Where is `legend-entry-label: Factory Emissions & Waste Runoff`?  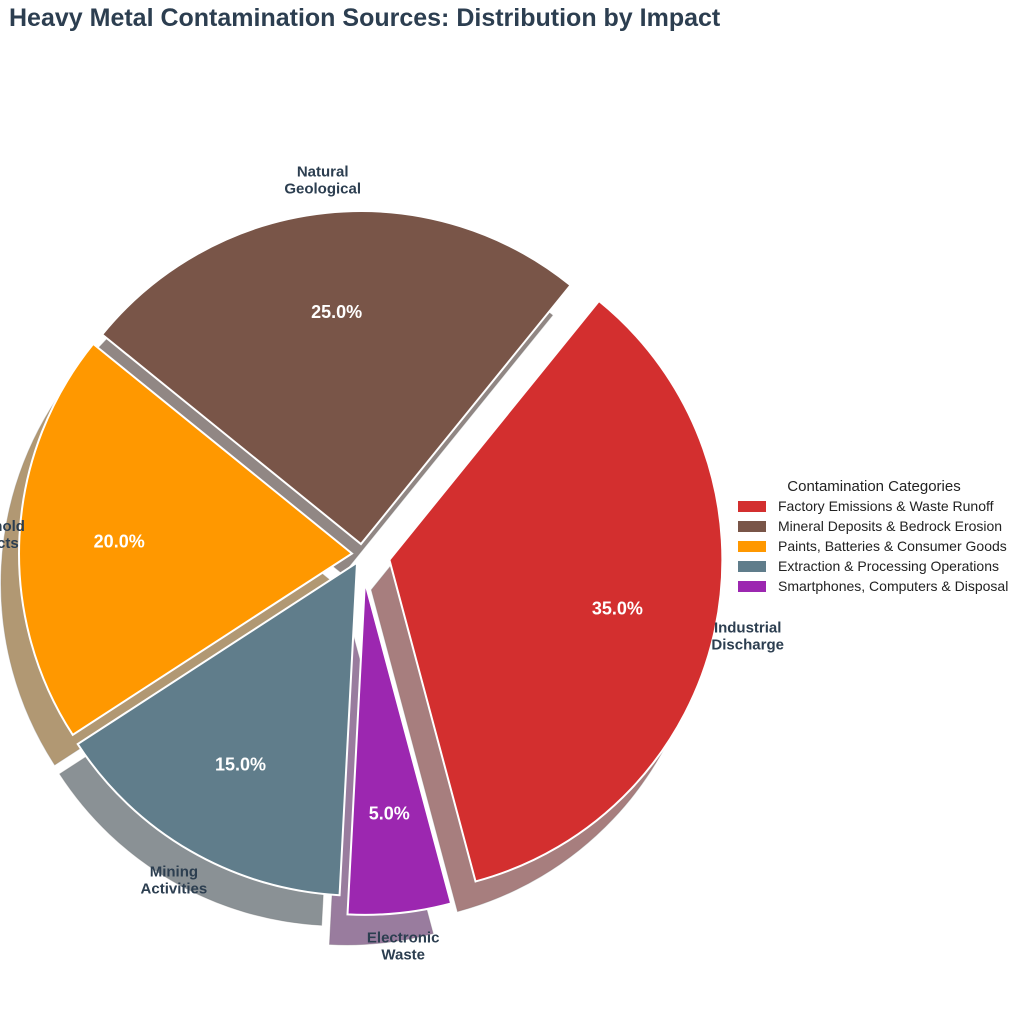 legend-entry-label: Factory Emissions & Waste Runoff is located at coordinates (886, 506).